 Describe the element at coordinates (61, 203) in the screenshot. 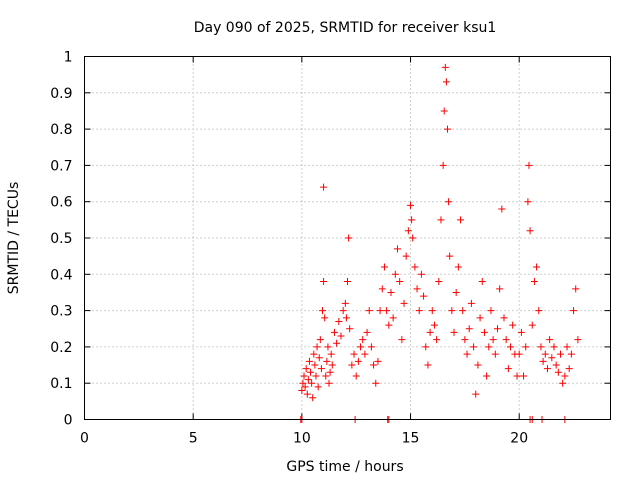

I see `y-tick-label: 0.6` at that location.